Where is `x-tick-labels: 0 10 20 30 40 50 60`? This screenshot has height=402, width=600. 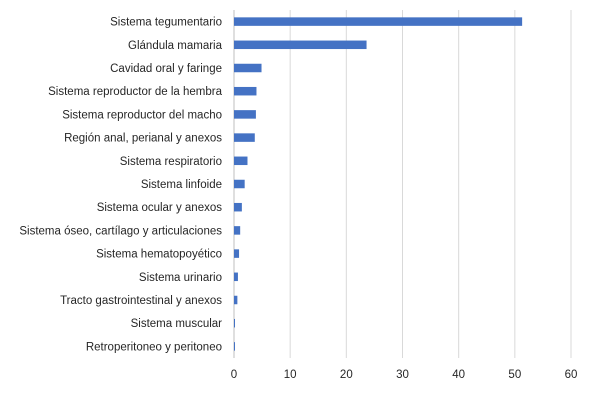
x-tick-labels: 0 10 20 30 40 50 60 is located at coordinates (404, 375).